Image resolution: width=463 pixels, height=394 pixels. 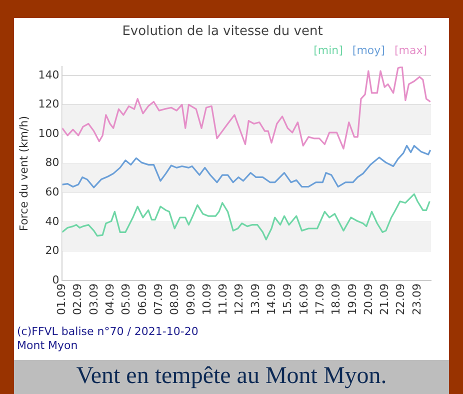 I want to click on x-tick-label: 14.09, so click(x=271, y=300).